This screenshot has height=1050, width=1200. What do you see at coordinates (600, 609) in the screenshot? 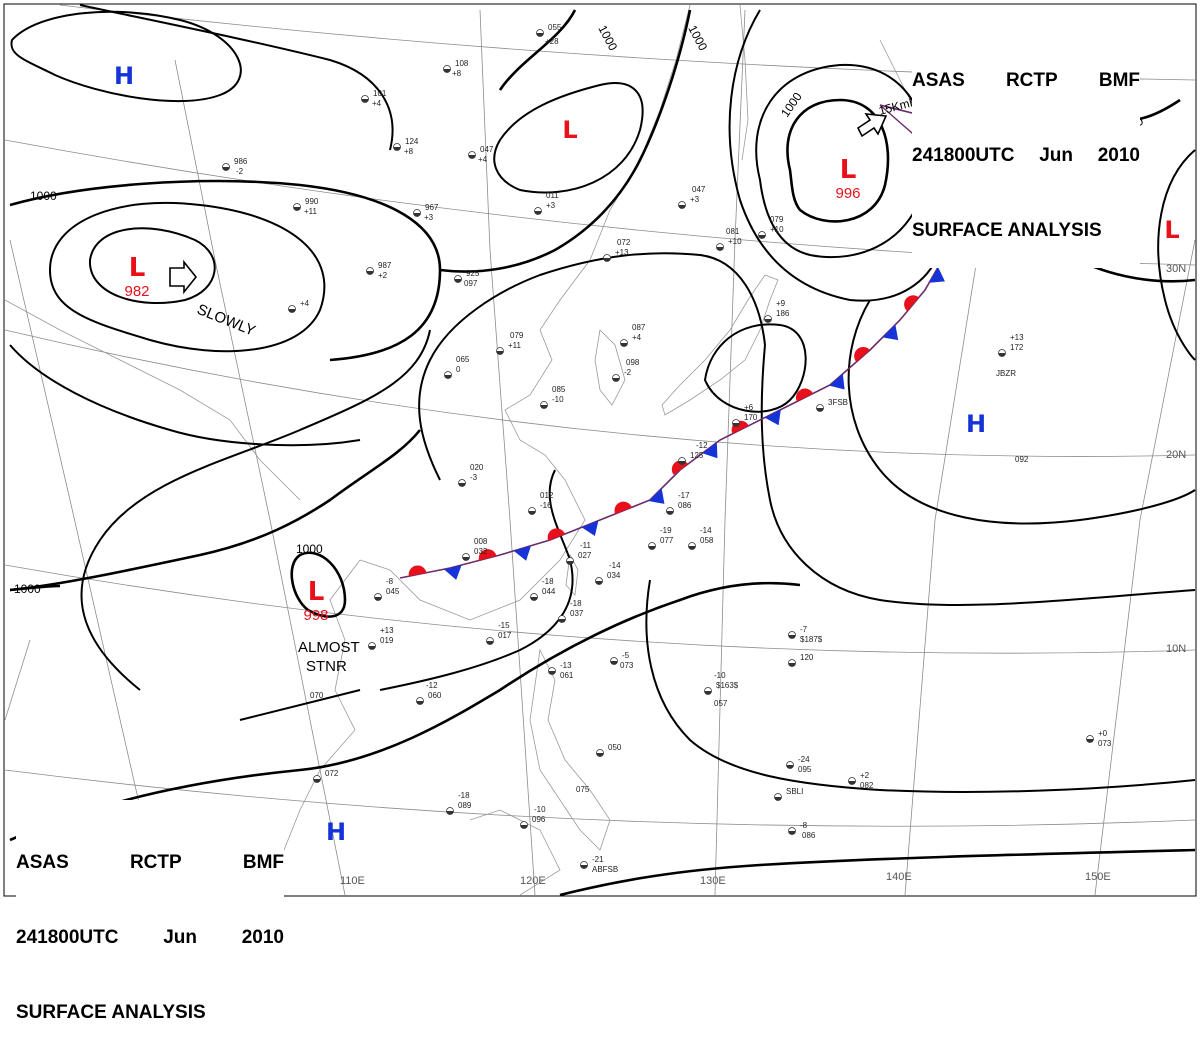
I see `parallel-10n` at bounding box center [600, 609].